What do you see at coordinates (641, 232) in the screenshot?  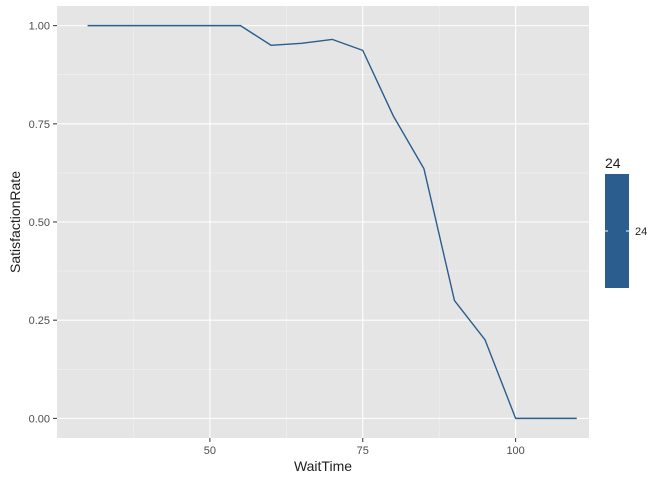 I see `legend-label: 24` at bounding box center [641, 232].